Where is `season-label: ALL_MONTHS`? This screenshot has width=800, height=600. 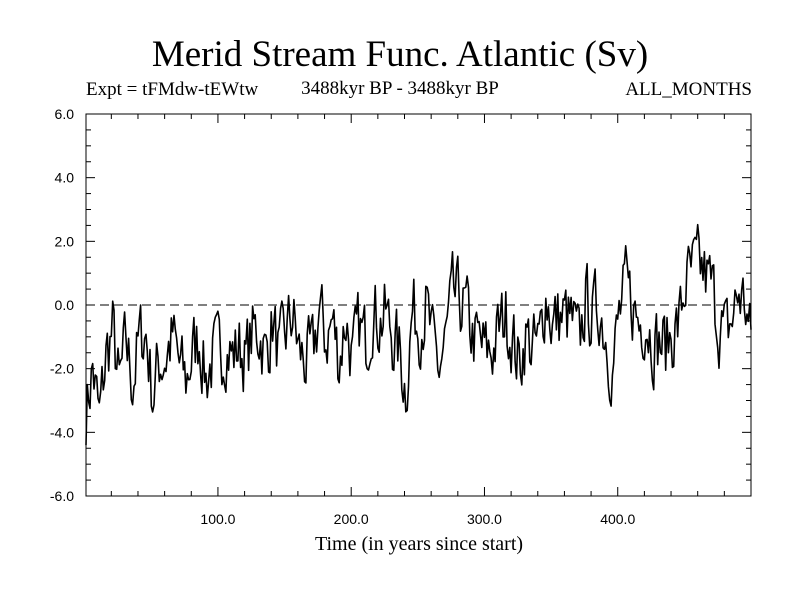
season-label: ALL_MONTHS is located at coordinates (688, 89).